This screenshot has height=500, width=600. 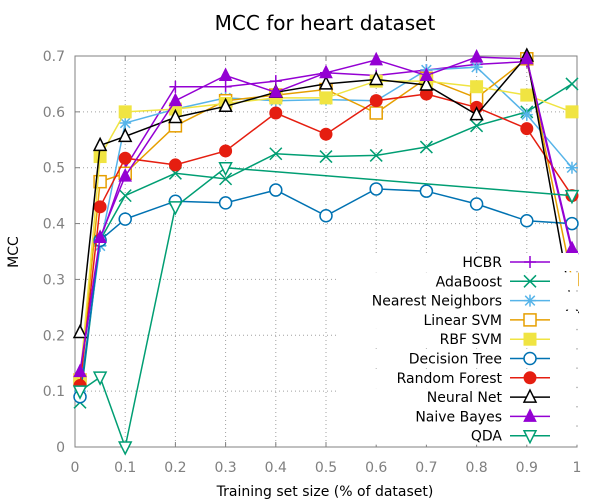 What do you see at coordinates (225, 468) in the screenshot?
I see `x-tick-label: 0.3` at bounding box center [225, 468].